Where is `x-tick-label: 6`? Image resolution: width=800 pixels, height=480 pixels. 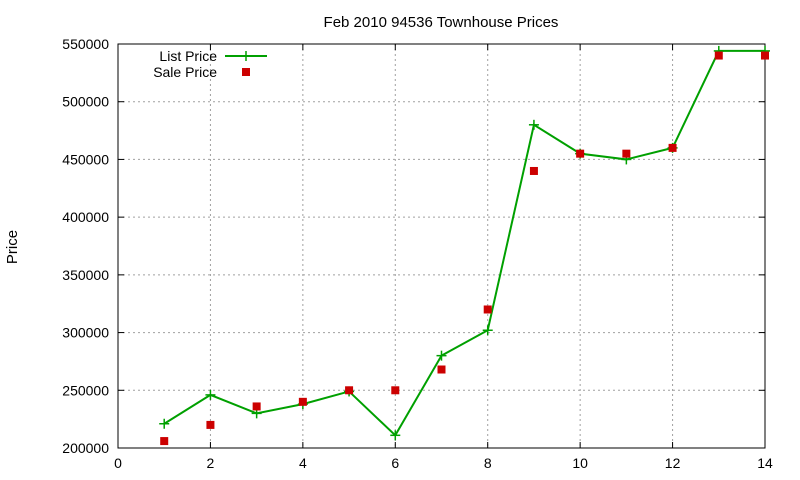 x-tick-label: 6 is located at coordinates (395, 463).